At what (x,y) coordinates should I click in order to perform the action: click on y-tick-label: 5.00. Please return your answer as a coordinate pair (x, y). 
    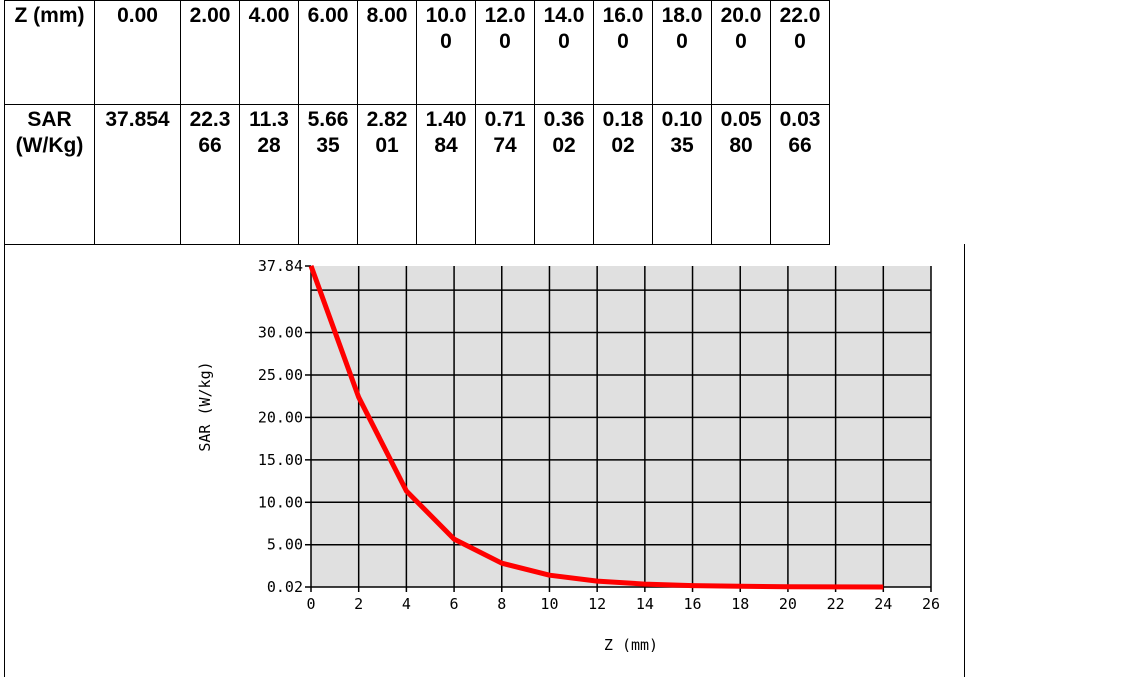
    Looking at the image, I should click on (285, 545).